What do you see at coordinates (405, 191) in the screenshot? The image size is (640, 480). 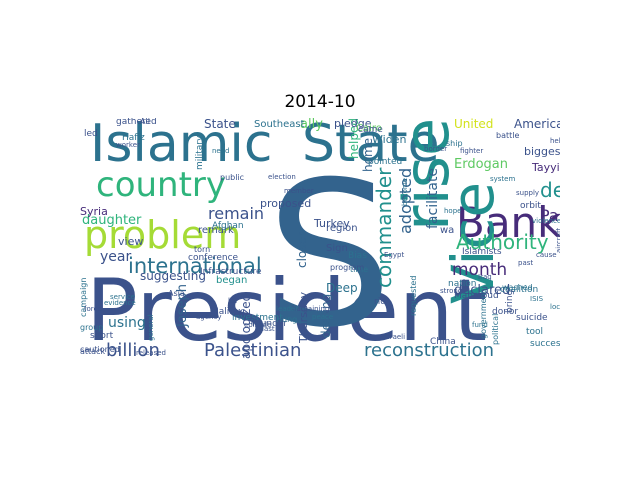 I see `cloud-word: become` at bounding box center [405, 191].